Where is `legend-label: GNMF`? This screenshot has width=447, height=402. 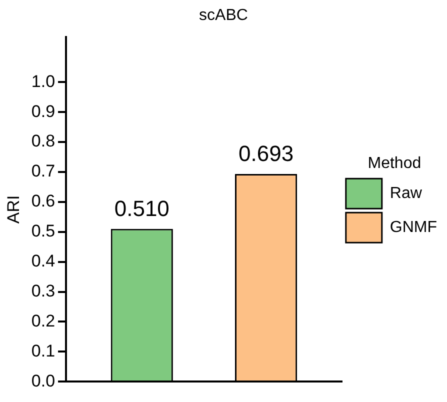
legend-label: GNMF is located at coordinates (414, 227).